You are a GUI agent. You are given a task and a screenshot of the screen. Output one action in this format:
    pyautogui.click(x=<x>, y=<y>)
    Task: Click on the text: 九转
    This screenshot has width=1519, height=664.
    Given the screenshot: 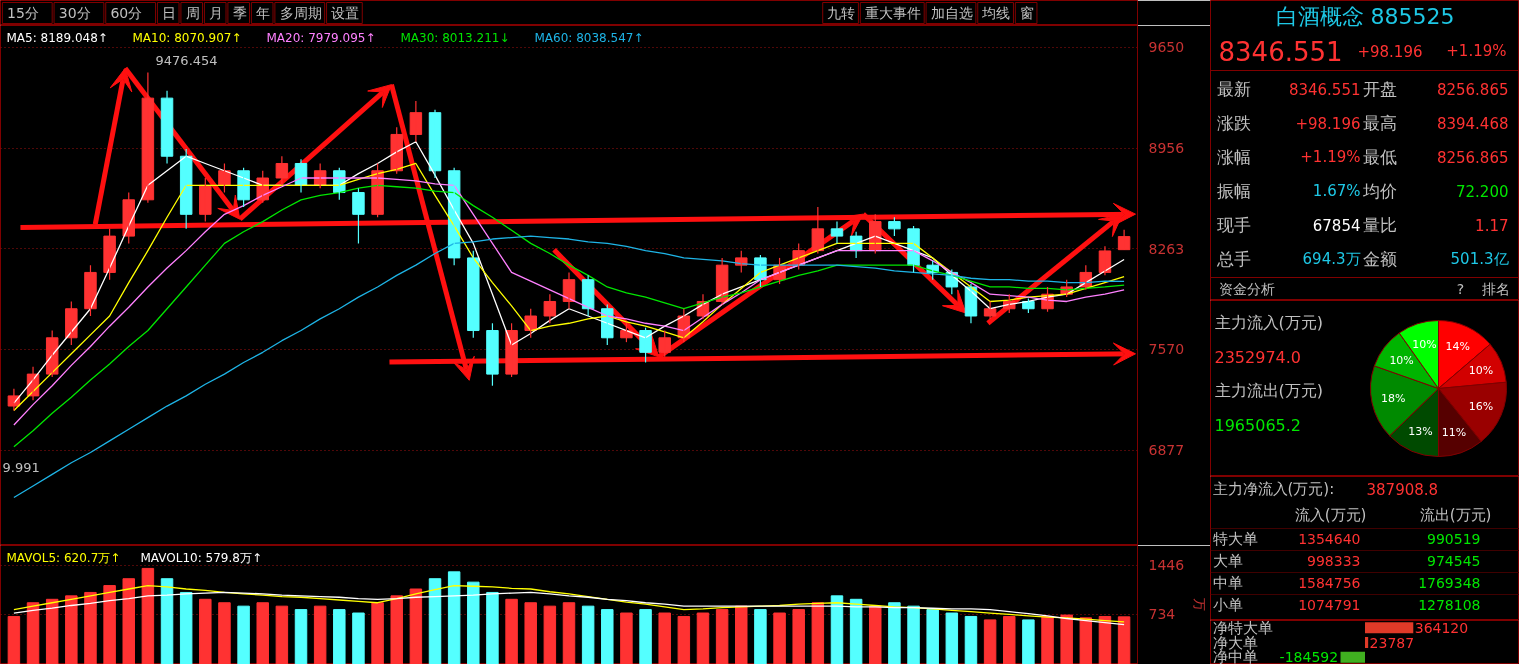 What is the action you would take?
    pyautogui.click(x=841, y=13)
    